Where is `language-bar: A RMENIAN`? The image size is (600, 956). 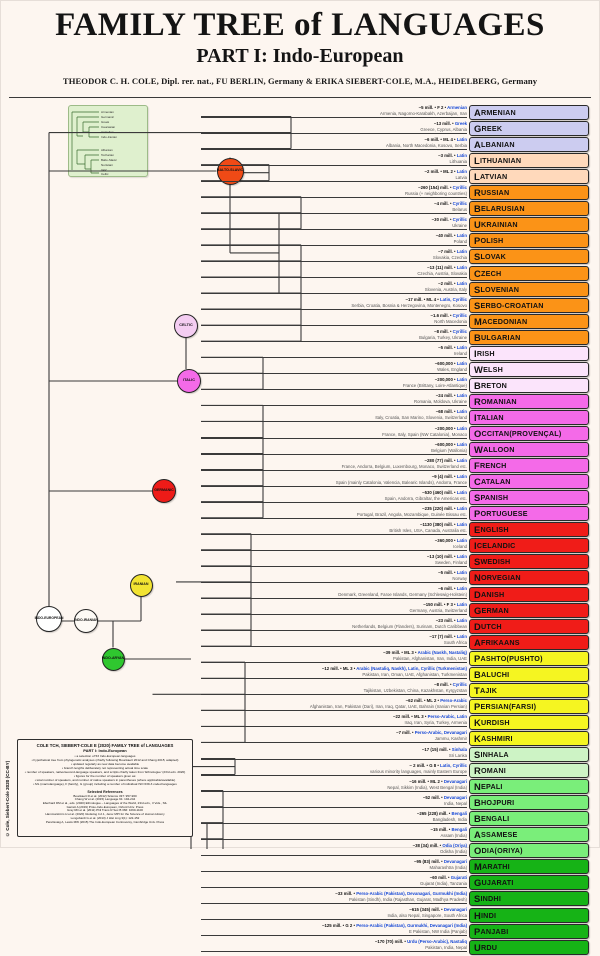
language-bar: A RMENIAN is located at coordinates (529, 112).